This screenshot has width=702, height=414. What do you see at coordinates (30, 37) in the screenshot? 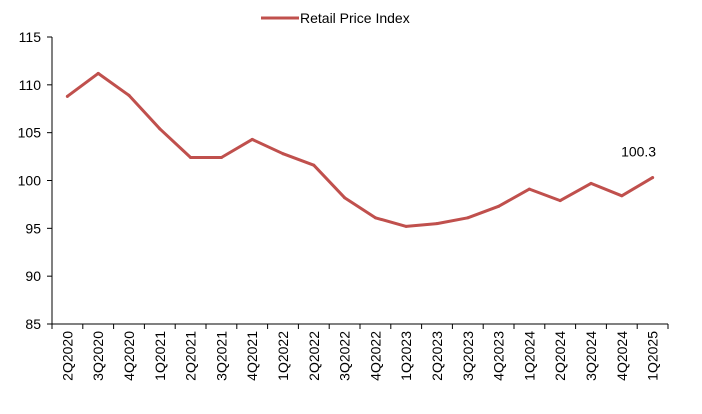
I see `y-tick-label: 115` at bounding box center [30, 37].